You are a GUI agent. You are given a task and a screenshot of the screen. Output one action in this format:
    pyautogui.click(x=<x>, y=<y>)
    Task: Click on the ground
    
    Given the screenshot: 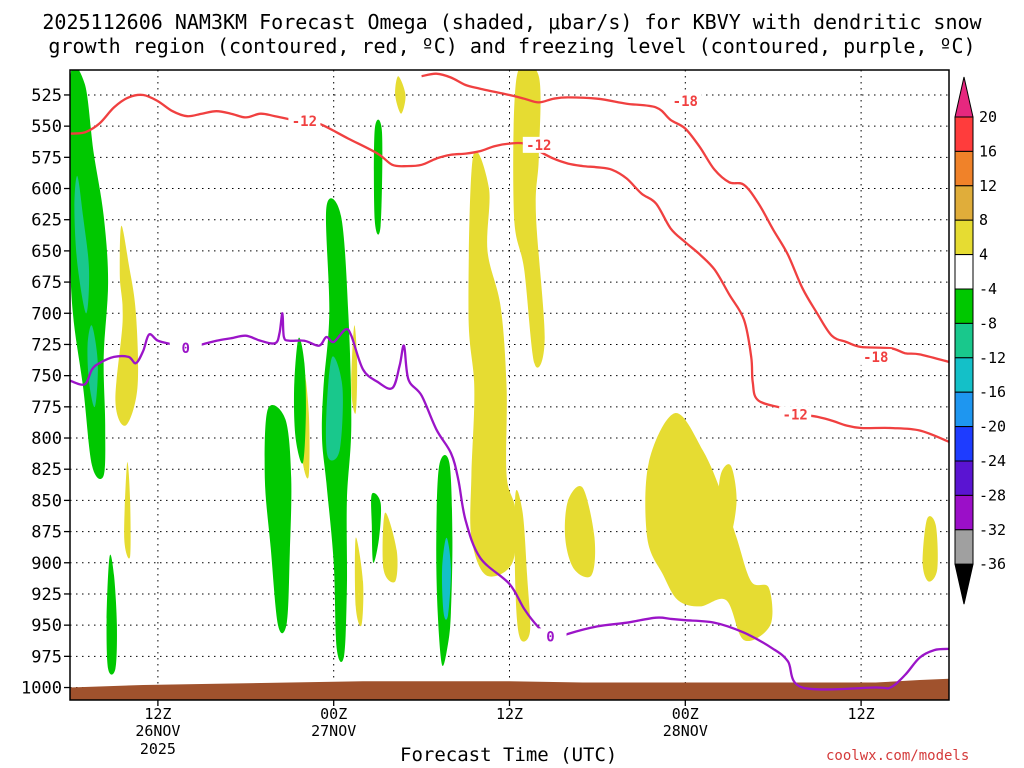 What is the action you would take?
    pyautogui.click(x=509, y=689)
    